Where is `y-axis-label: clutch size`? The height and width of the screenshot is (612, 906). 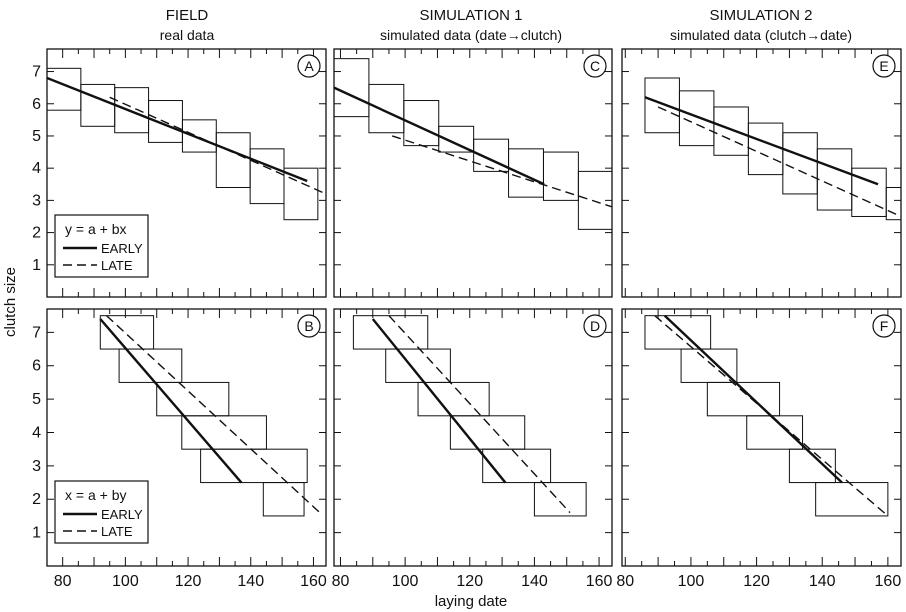
y-axis-label: clutch size is located at coordinates (10, 302).